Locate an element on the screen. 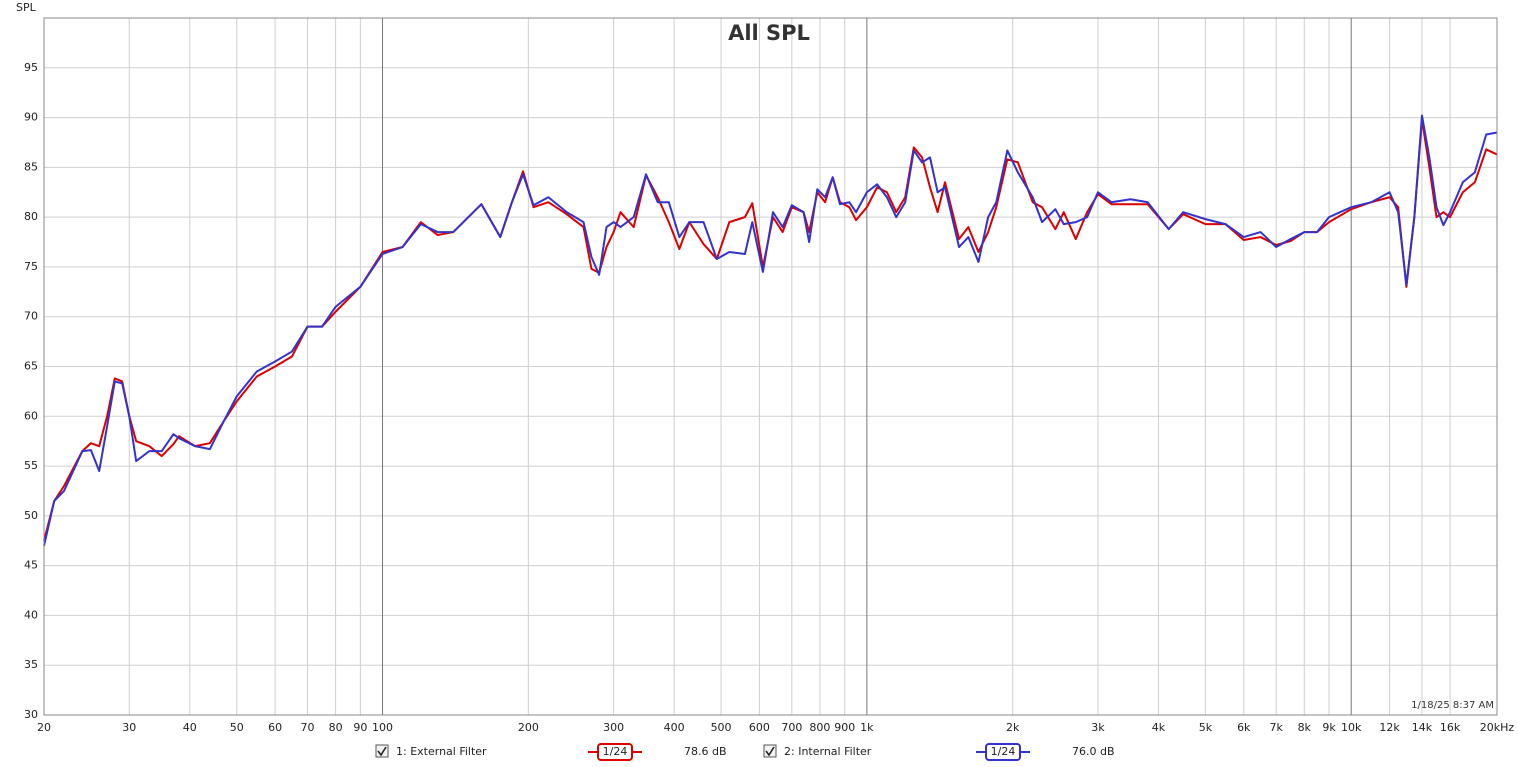 Image resolution: width=1518 pixels, height=767 pixels. x-tick-label: 700 is located at coordinates (791, 727).